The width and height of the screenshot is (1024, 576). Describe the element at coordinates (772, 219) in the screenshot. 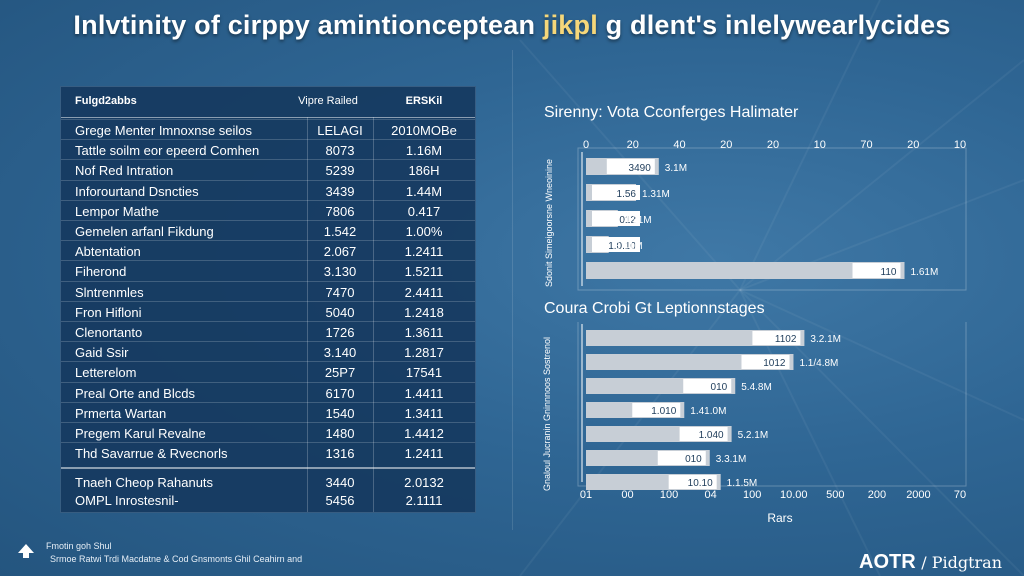

I see `chart-frame` at that location.